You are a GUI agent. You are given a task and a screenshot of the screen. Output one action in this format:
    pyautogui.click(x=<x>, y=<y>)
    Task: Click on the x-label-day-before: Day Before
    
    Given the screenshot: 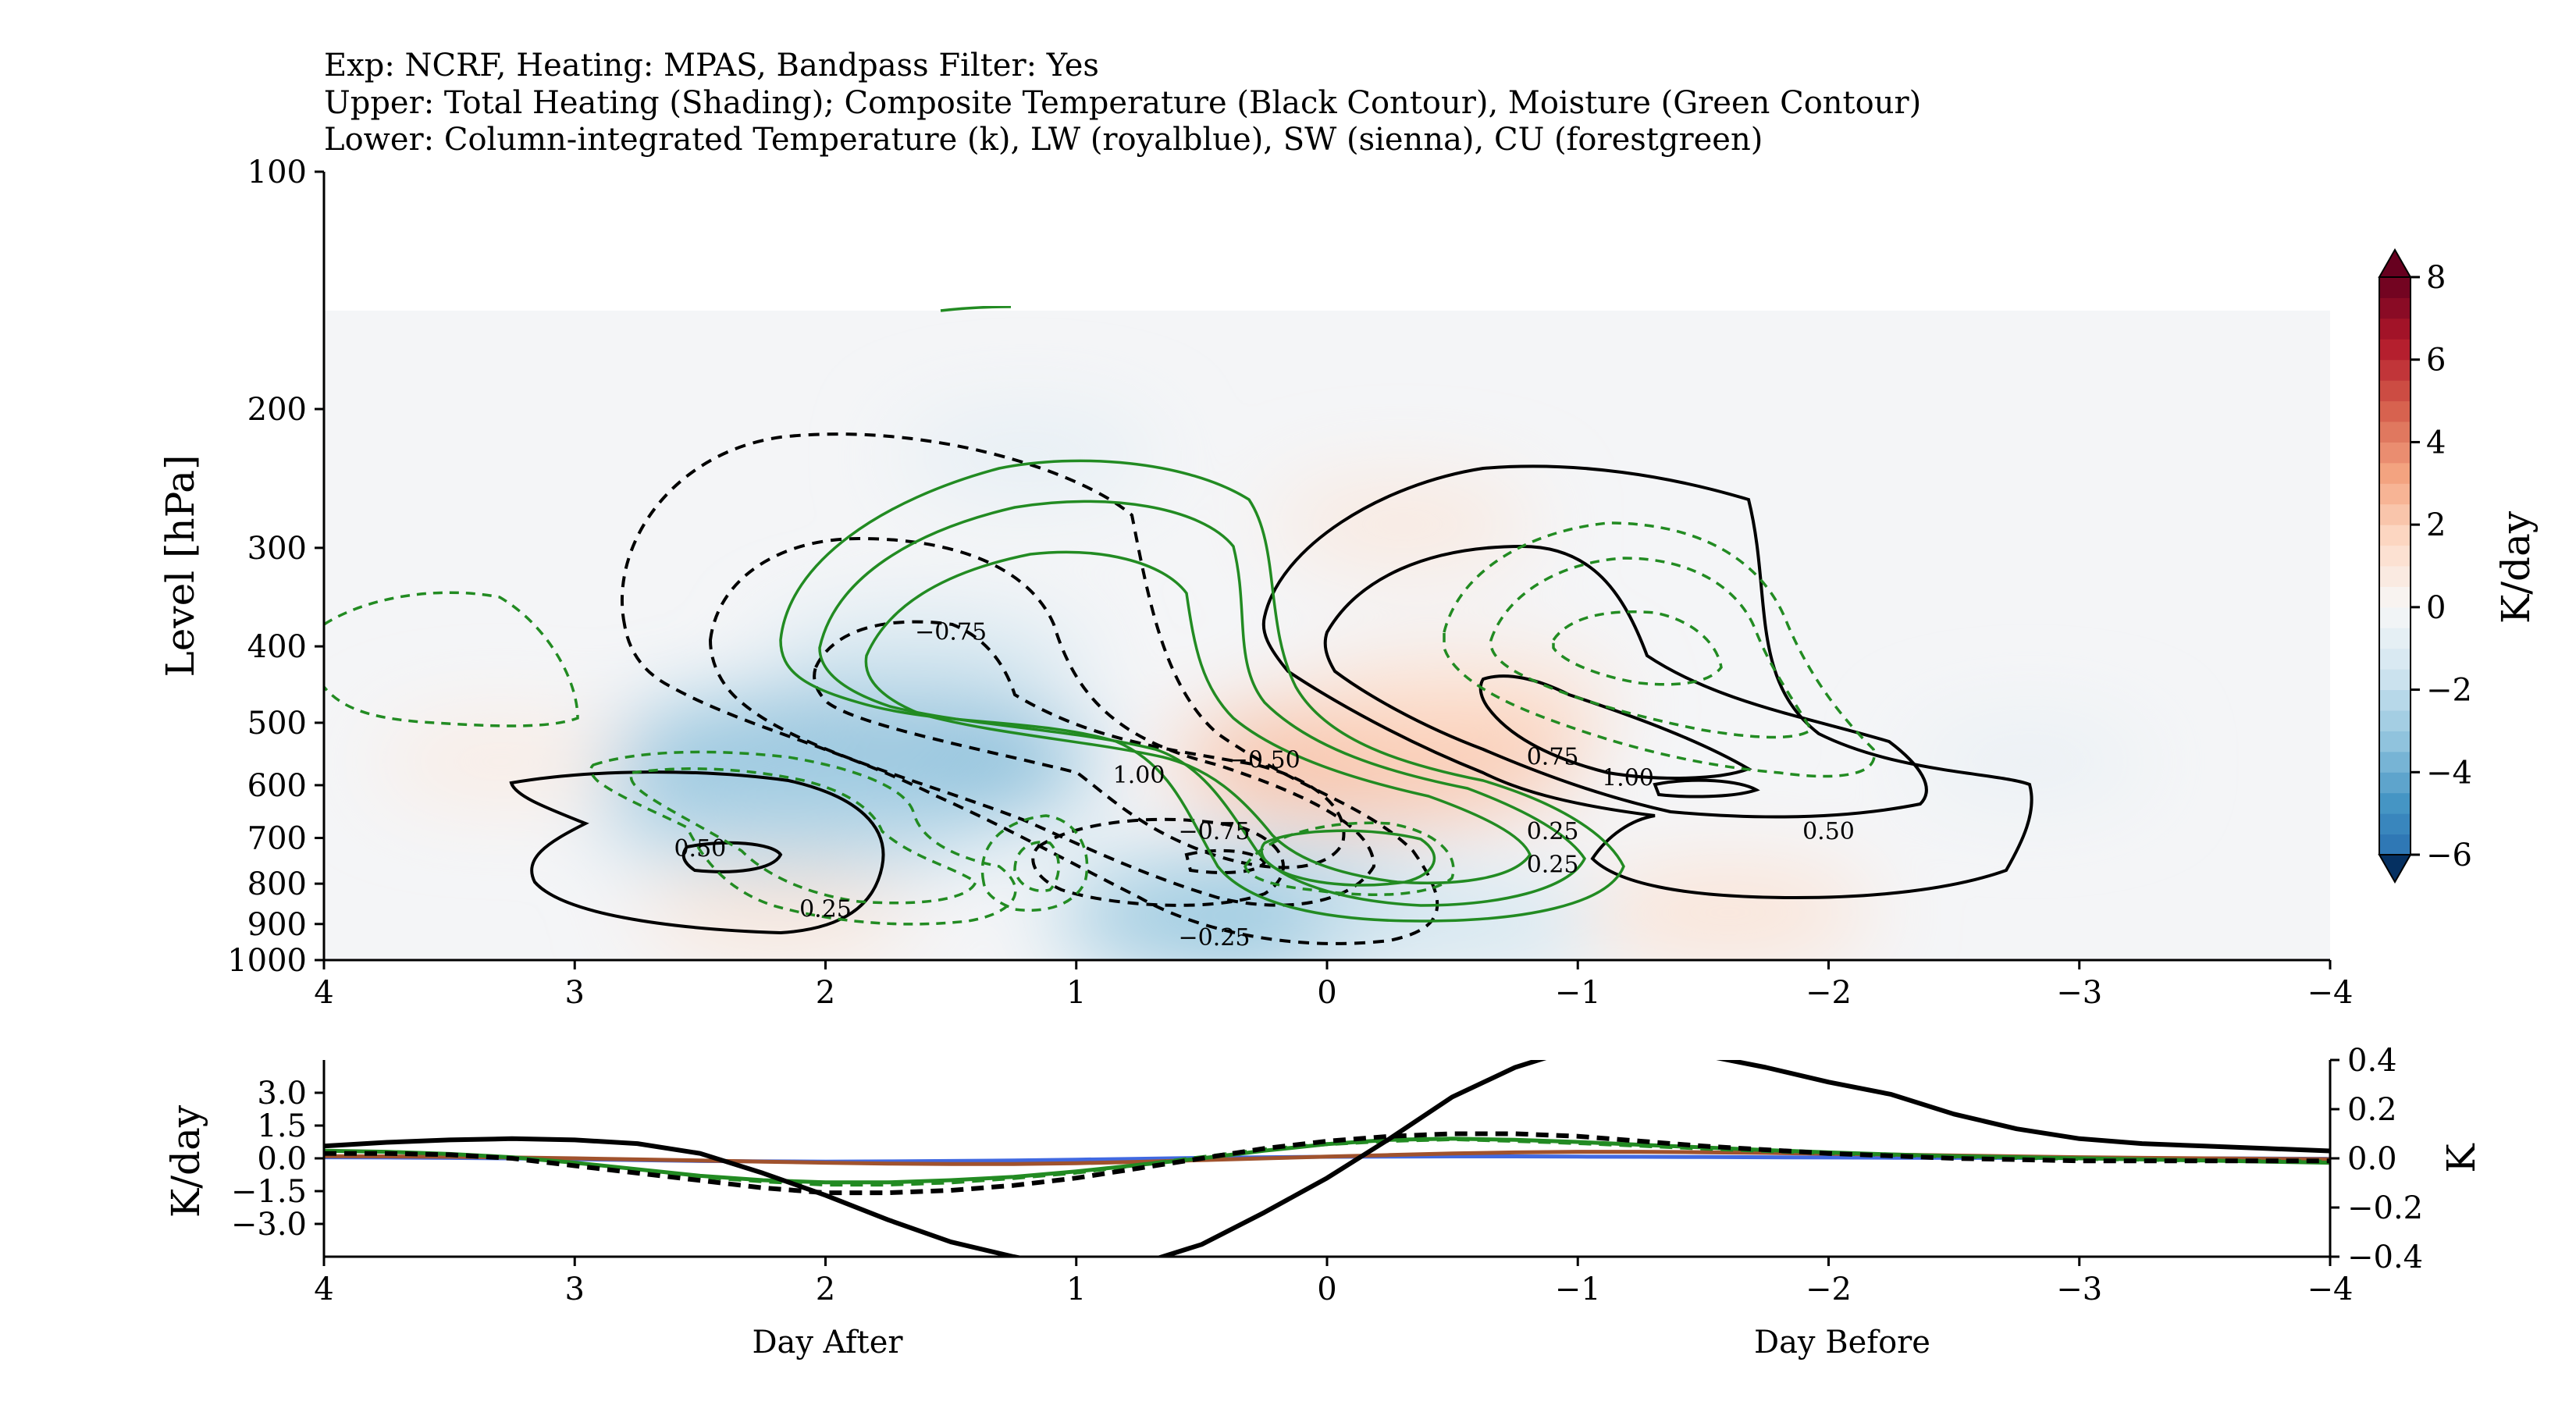 What is the action you would take?
    pyautogui.click(x=1842, y=1343)
    